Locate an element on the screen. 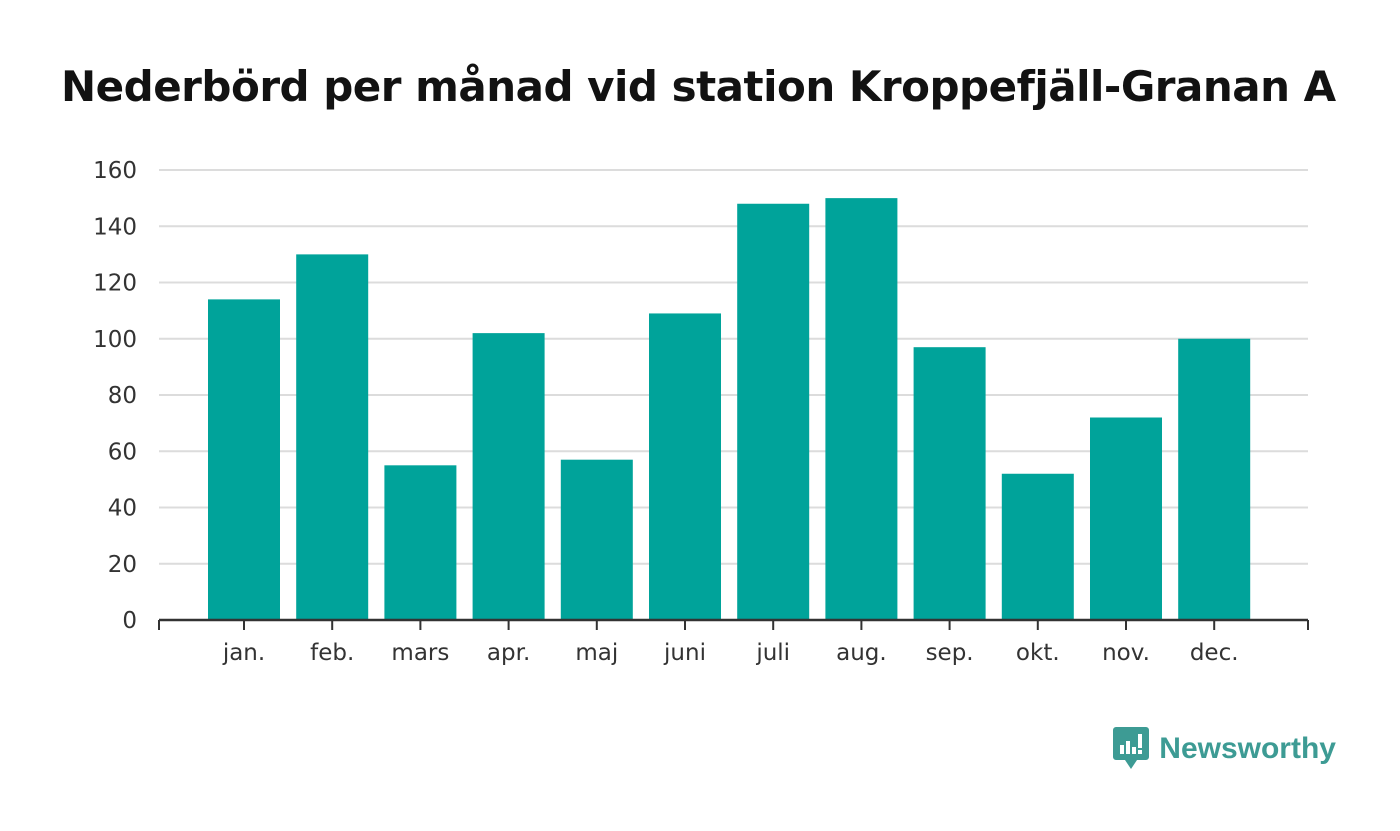 This screenshot has width=1400, height=831. y-tick-label: 20 is located at coordinates (122, 565).